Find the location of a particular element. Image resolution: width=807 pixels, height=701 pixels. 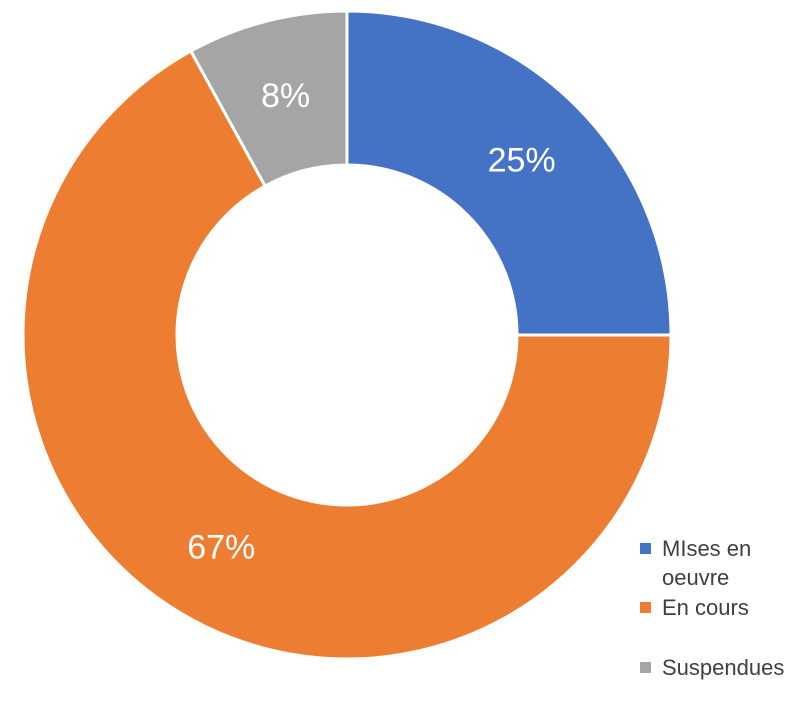

slice-suspendues is located at coordinates (268, 99).